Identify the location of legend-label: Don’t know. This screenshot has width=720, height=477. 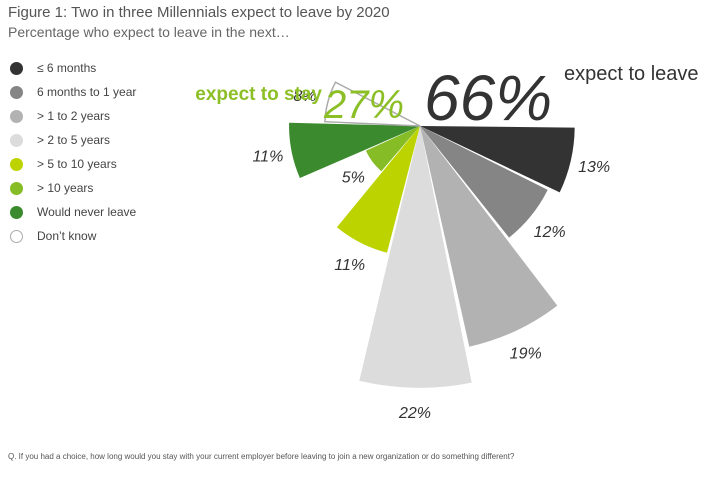
(67, 236).